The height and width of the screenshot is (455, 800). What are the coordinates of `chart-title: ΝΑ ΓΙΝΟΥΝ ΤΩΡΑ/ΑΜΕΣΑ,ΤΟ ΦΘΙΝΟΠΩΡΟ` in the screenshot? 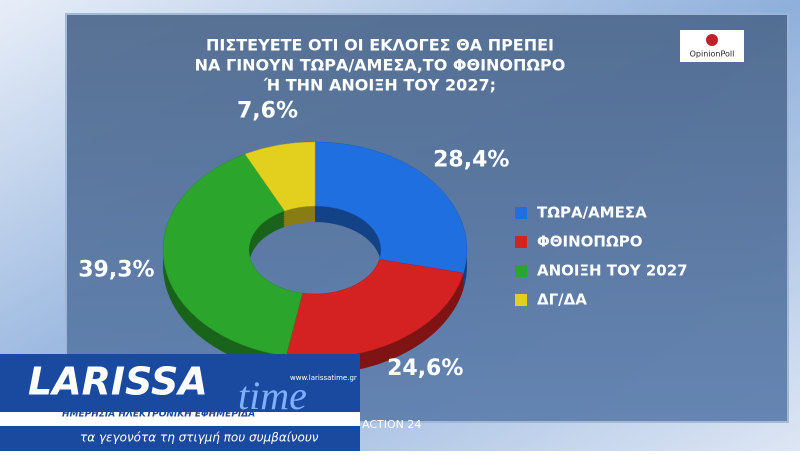 It's located at (380, 65).